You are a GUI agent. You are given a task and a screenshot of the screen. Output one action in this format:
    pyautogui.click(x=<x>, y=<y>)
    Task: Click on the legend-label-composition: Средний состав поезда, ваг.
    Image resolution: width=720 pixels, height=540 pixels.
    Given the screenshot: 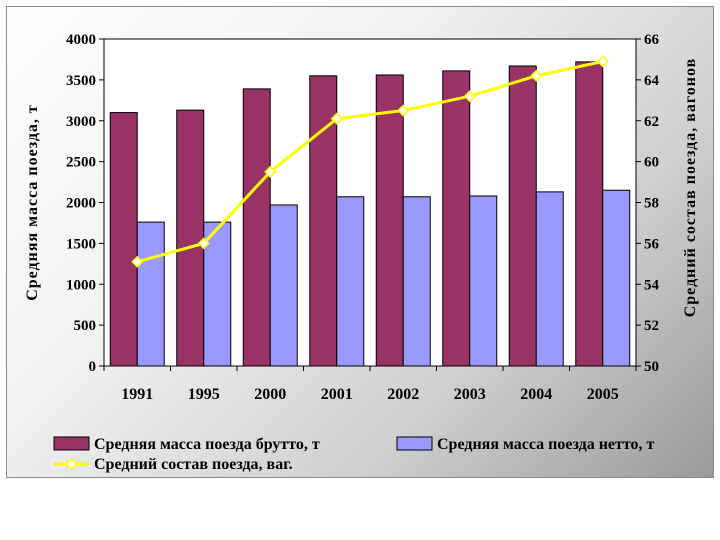 What is the action you would take?
    pyautogui.click(x=193, y=464)
    